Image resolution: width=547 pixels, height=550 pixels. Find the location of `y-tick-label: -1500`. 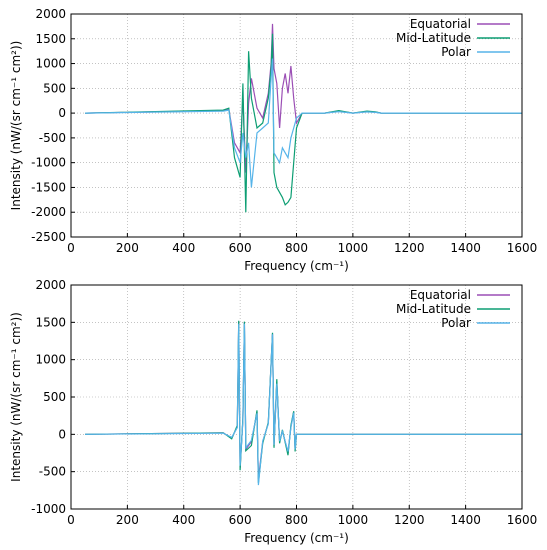

y-tick-label: -1500 is located at coordinates (48, 187).